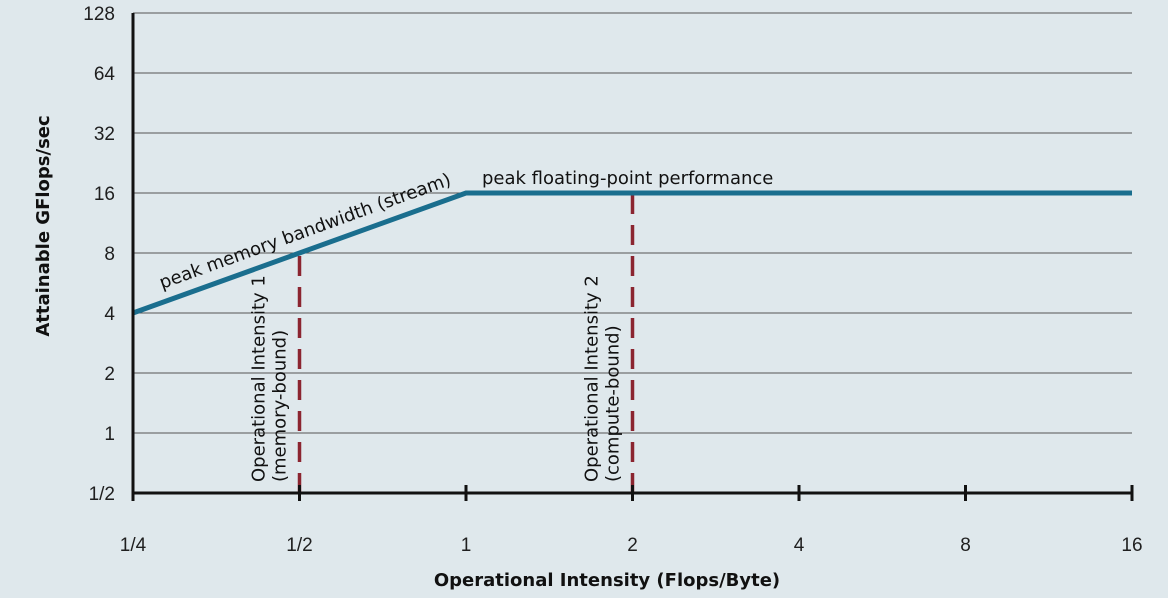 This screenshot has height=598, width=1168. I want to click on y-tick-label: 4, so click(109, 314).